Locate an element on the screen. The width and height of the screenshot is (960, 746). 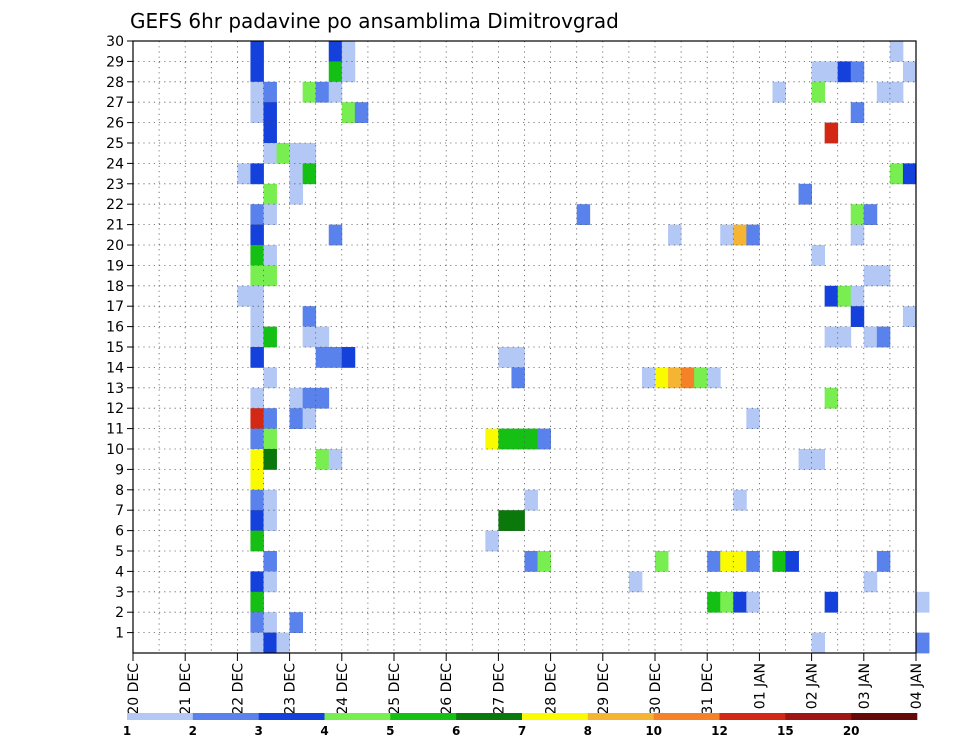
y-tick-label: 10 is located at coordinates (115, 450).